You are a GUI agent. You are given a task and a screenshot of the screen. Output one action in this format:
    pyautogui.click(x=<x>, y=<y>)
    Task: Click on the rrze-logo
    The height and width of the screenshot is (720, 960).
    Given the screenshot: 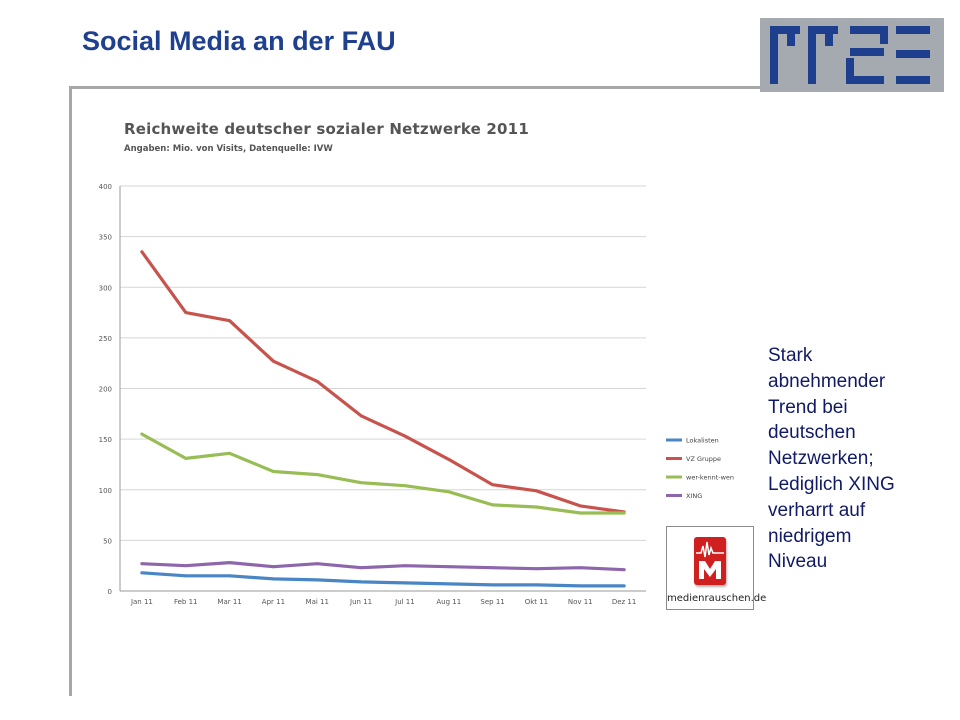 What is the action you would take?
    pyautogui.click(x=852, y=55)
    